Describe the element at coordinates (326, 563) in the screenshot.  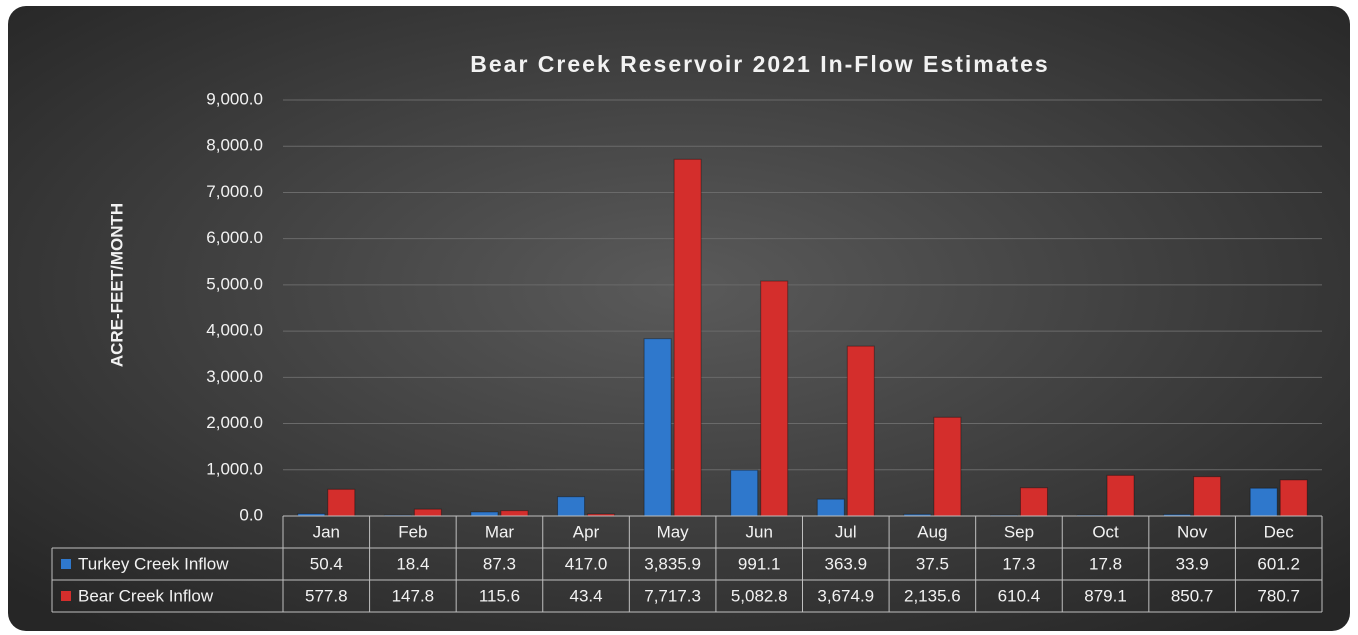
I see `table-value: 50.4` at that location.